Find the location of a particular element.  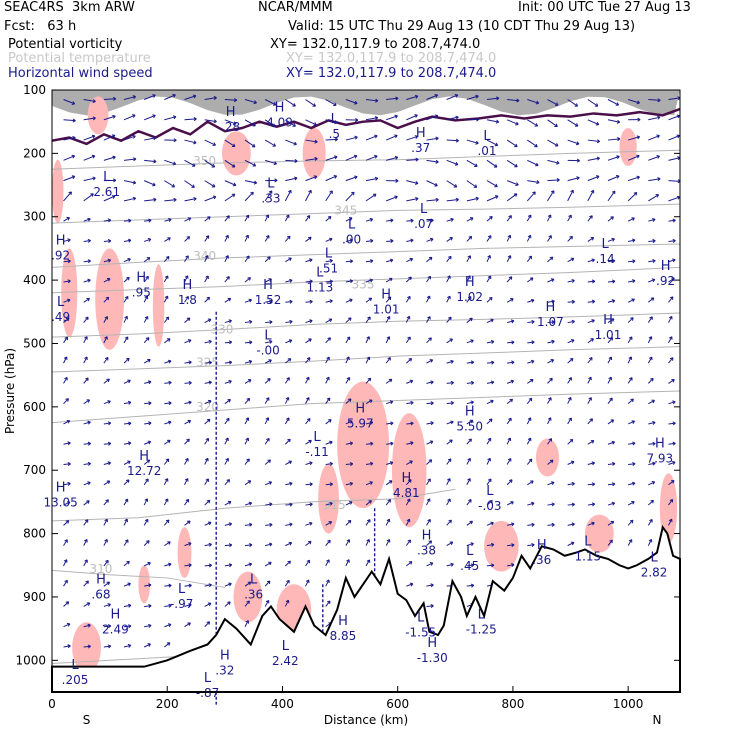

pv-fill-blob is located at coordinates (236, 153).